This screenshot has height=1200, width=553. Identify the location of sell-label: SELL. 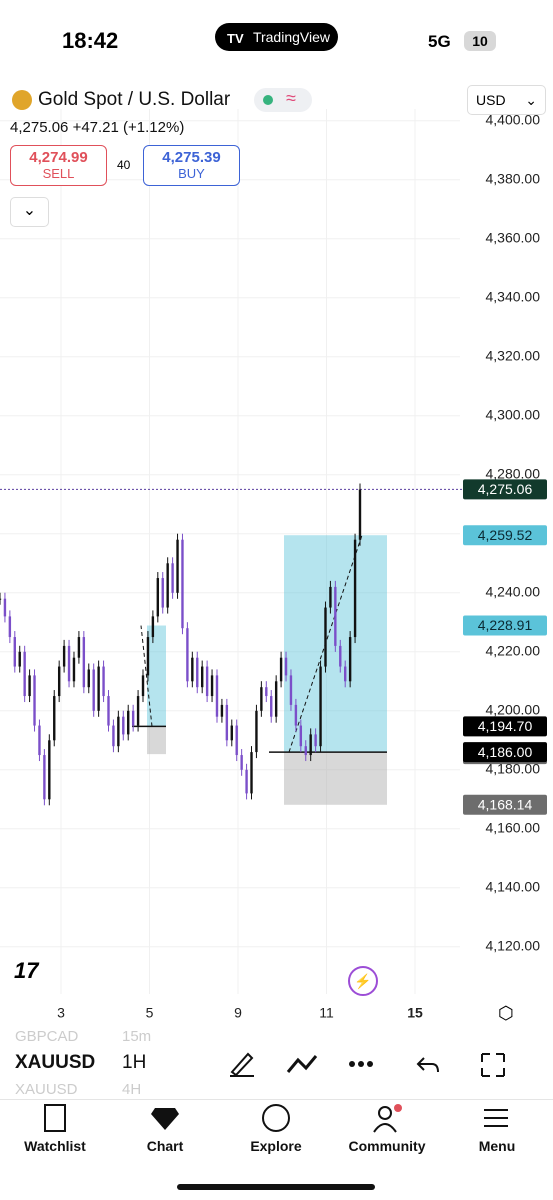
(58, 173).